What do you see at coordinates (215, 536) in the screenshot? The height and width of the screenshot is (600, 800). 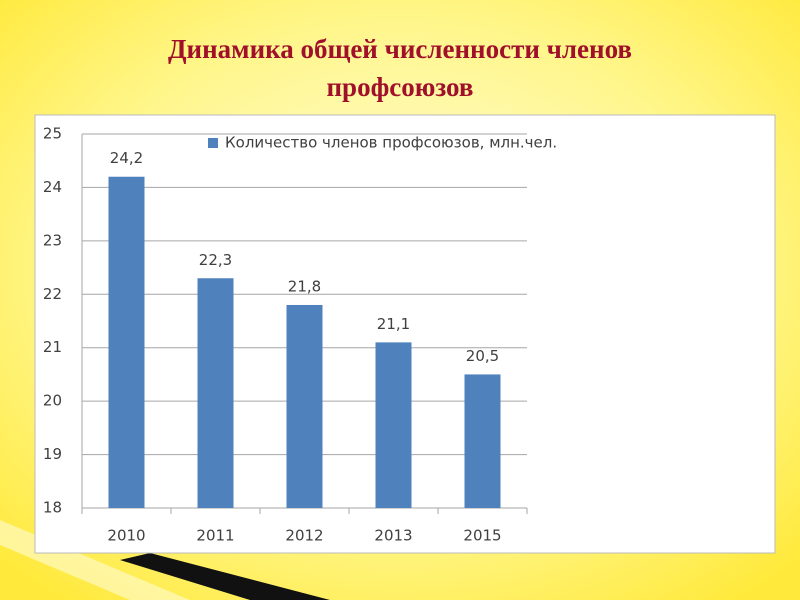 I see `x-tick-label: 2011` at bounding box center [215, 536].